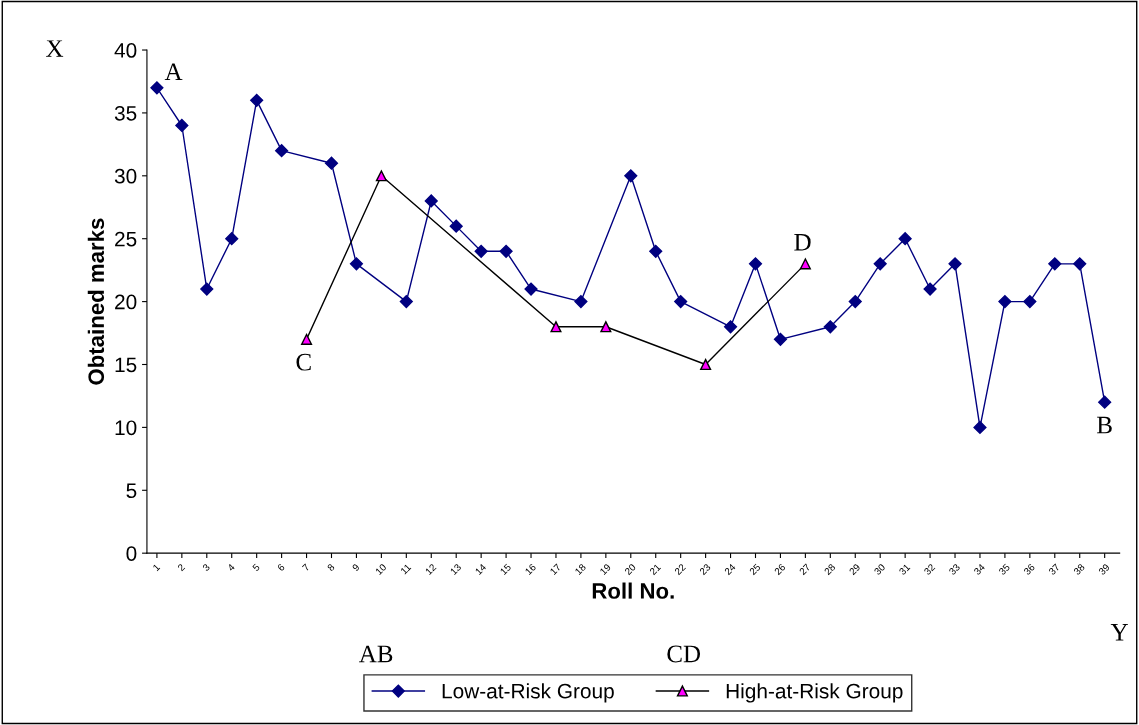 The image size is (1139, 725). Describe the element at coordinates (705, 569) in the screenshot. I see `x-tick-label: 23` at that location.